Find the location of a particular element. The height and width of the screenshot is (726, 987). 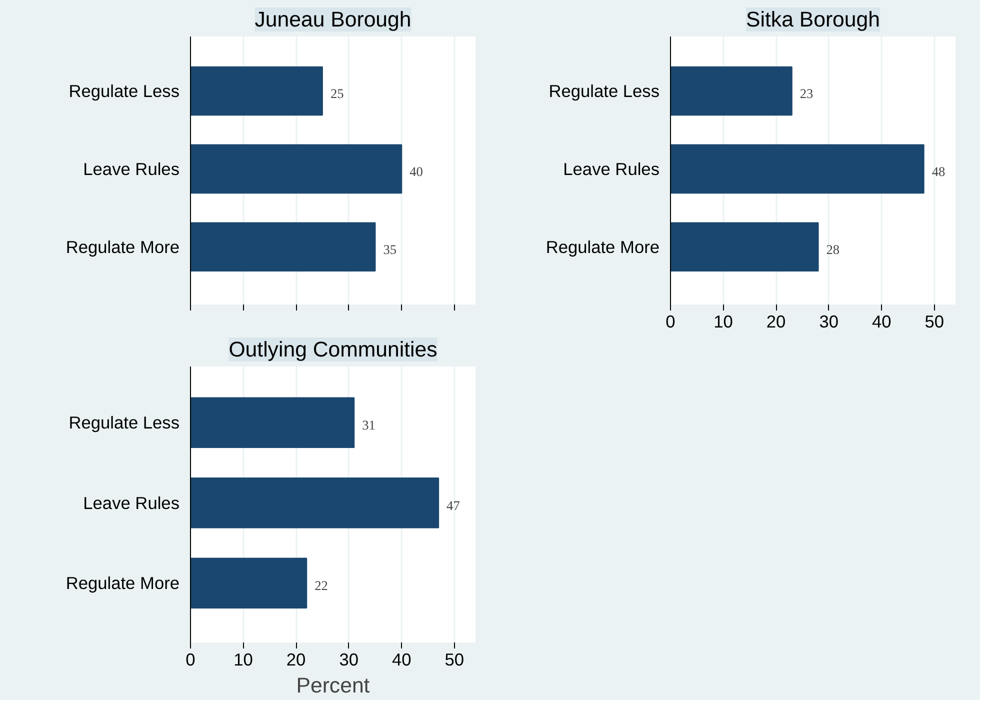

data-label: 48 is located at coordinates (939, 171).